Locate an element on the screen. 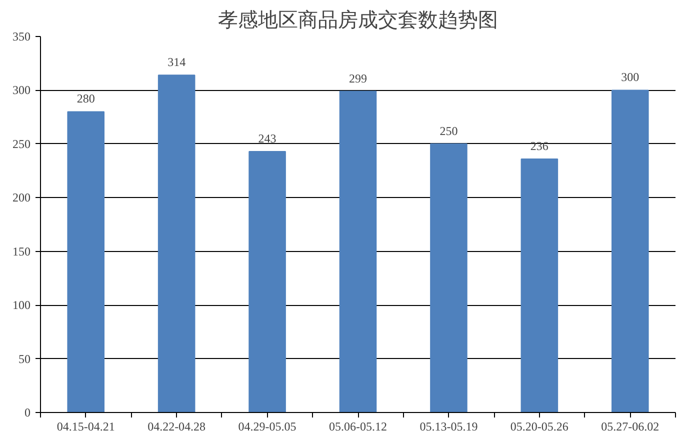 The height and width of the screenshot is (433, 700). x-tick-label: 05.13-05.19 is located at coordinates (449, 426).